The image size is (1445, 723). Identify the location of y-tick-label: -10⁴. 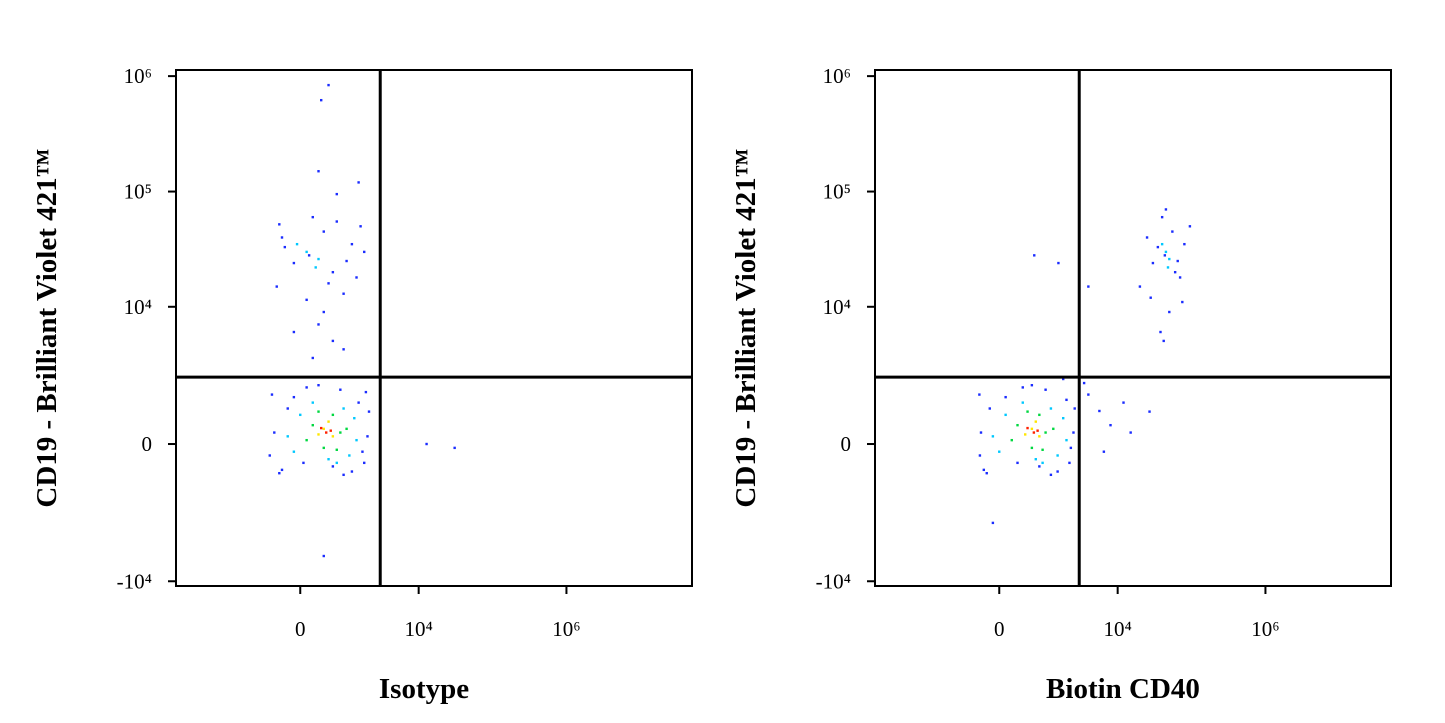
(134, 581).